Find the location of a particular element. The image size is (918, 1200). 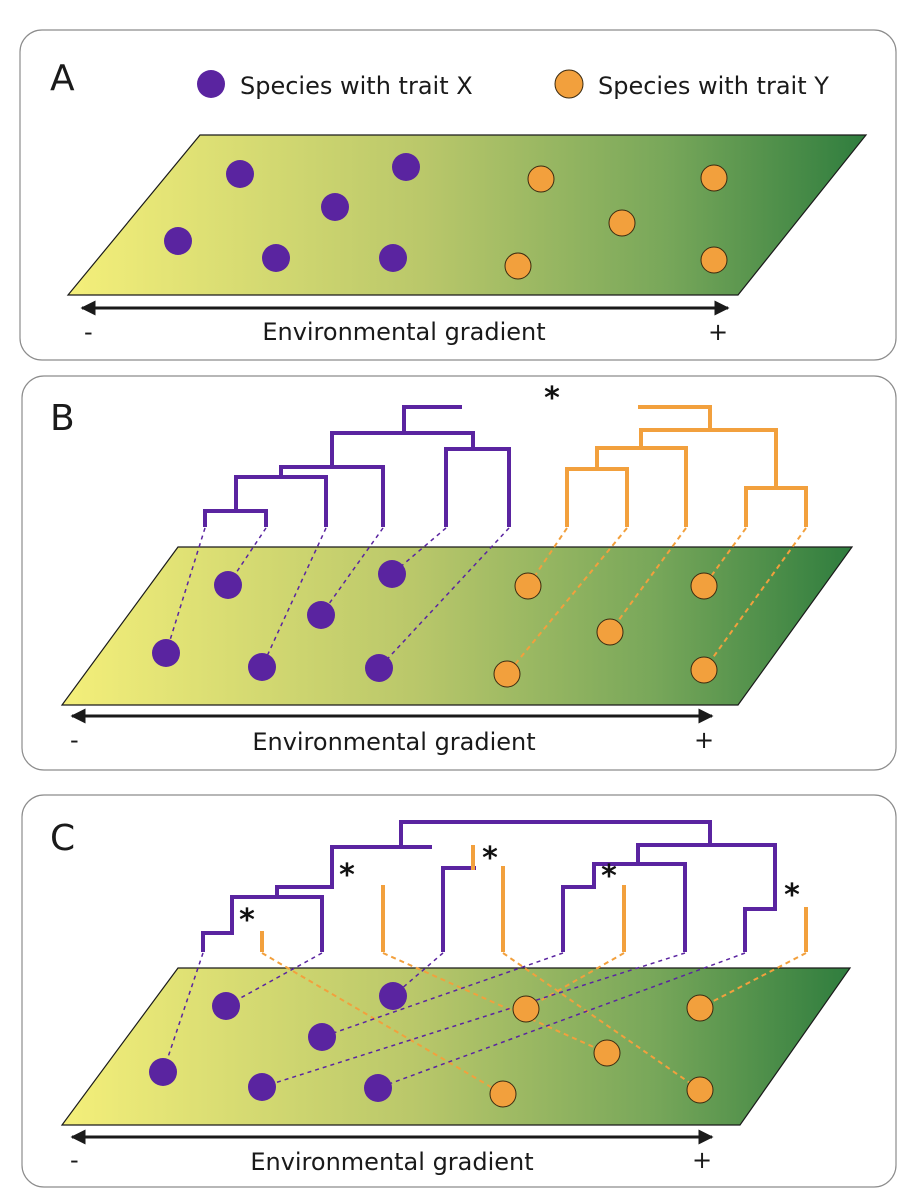

panel-c-phylogeny: * * * * * is located at coordinates (504, 886).